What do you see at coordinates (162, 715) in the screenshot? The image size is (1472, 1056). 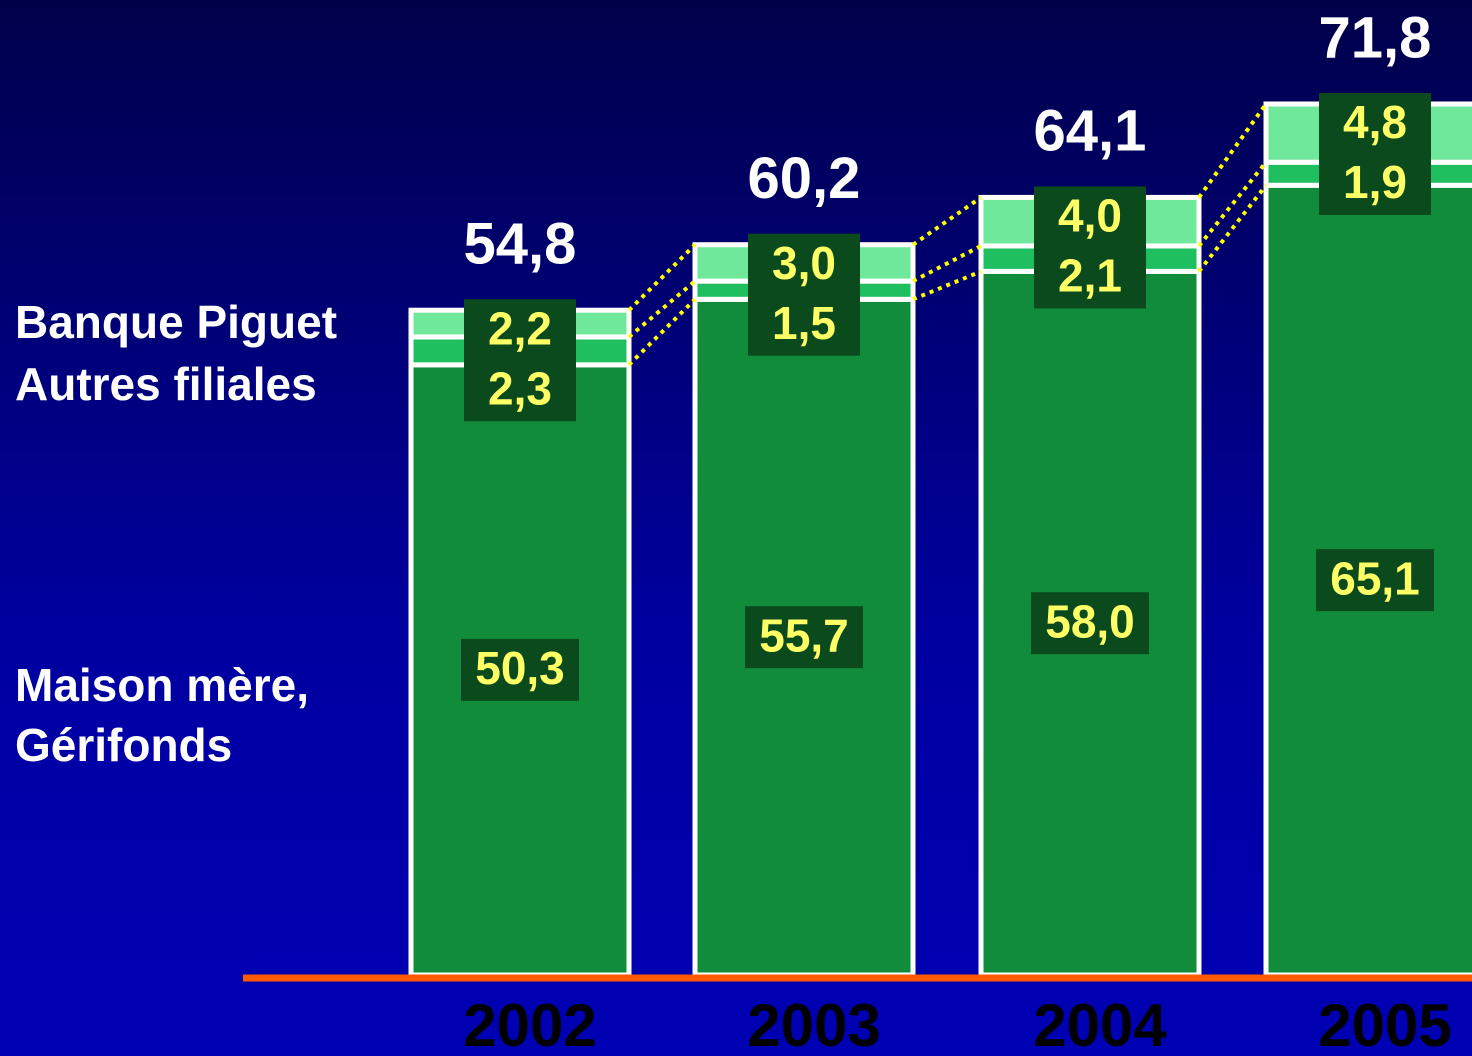 I see `legend-label: Maison mère, Gérifonds` at bounding box center [162, 715].